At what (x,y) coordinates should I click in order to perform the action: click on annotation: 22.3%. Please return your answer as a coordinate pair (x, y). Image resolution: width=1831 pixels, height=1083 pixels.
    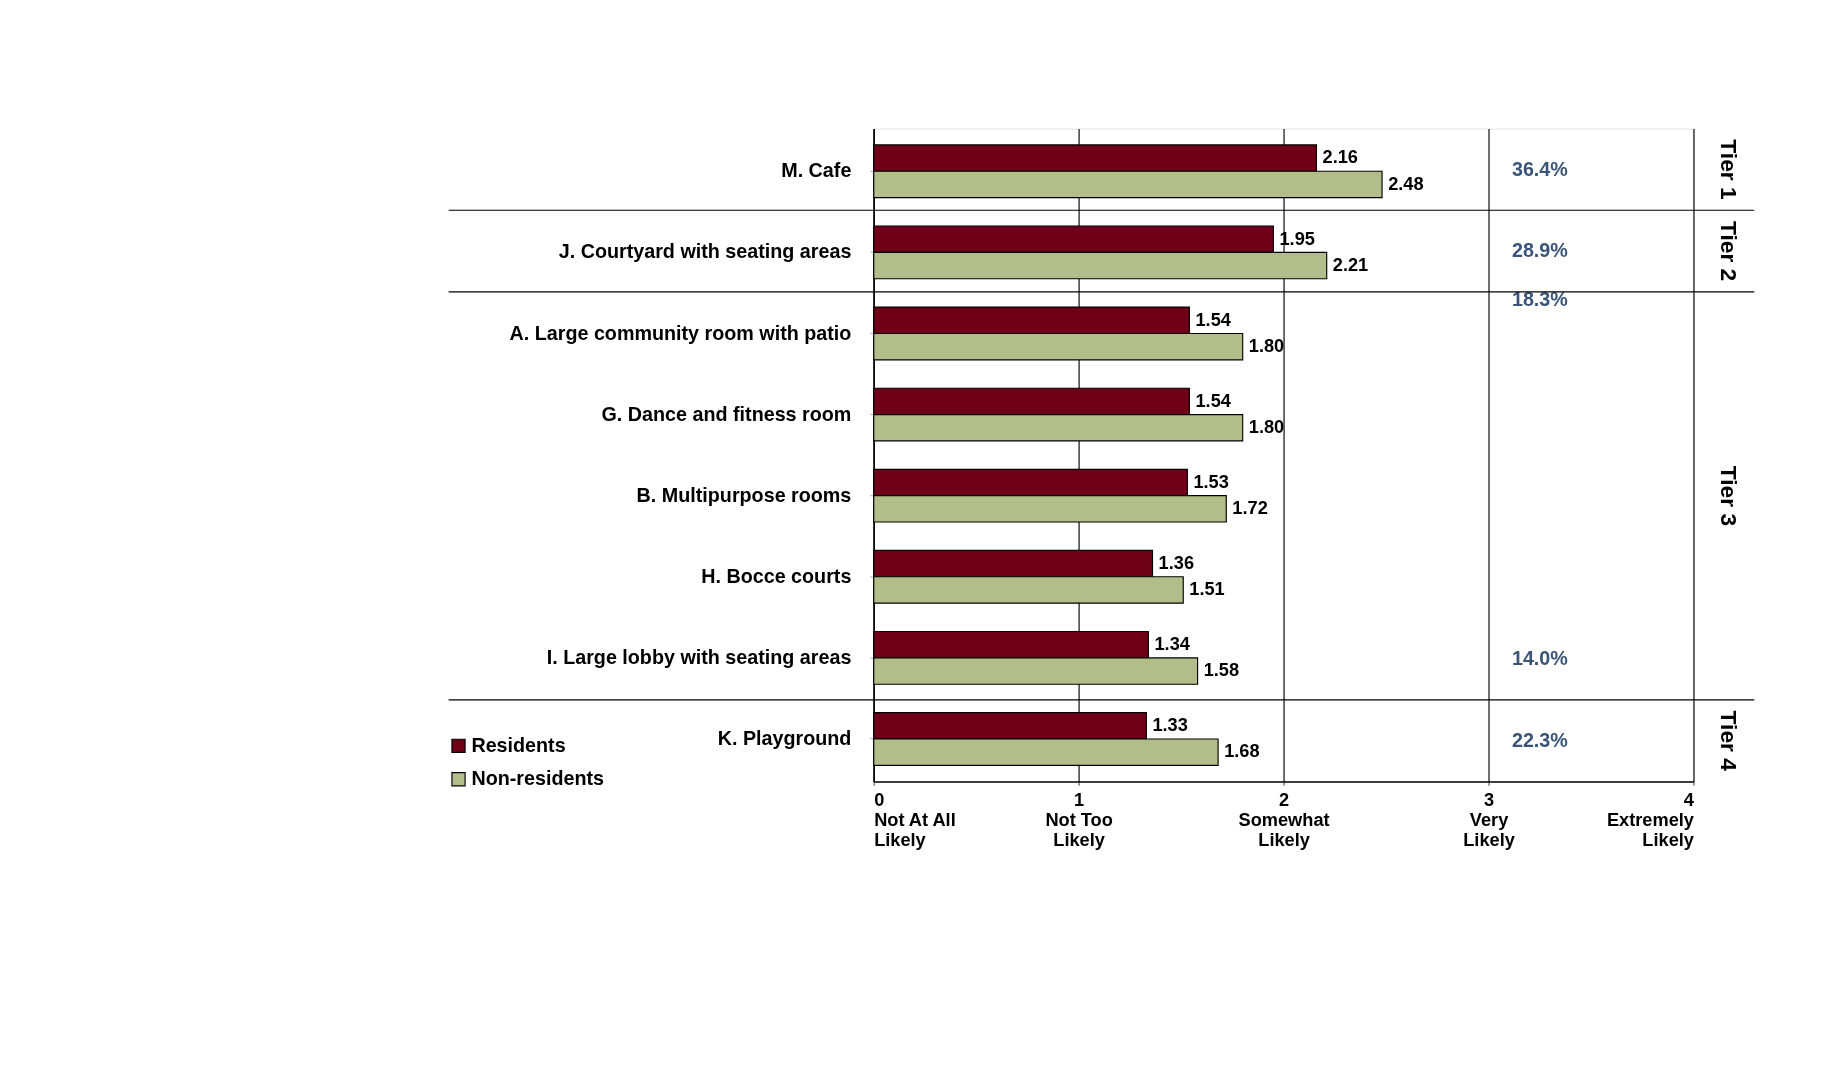
    Looking at the image, I should click on (1540, 739).